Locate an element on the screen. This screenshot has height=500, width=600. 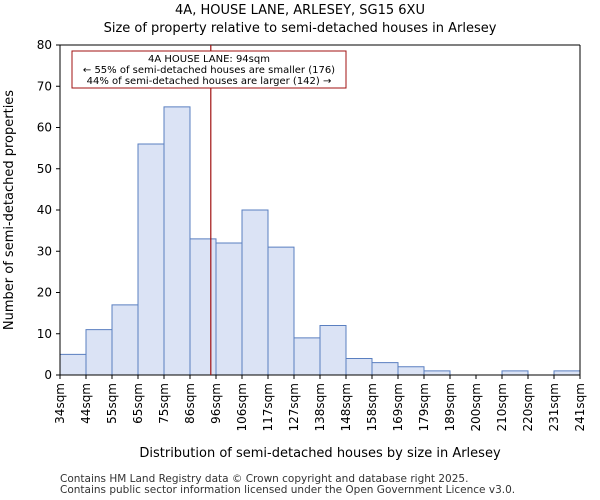
x-tick-label-44sqm: 44sqm is located at coordinates (86, 403).